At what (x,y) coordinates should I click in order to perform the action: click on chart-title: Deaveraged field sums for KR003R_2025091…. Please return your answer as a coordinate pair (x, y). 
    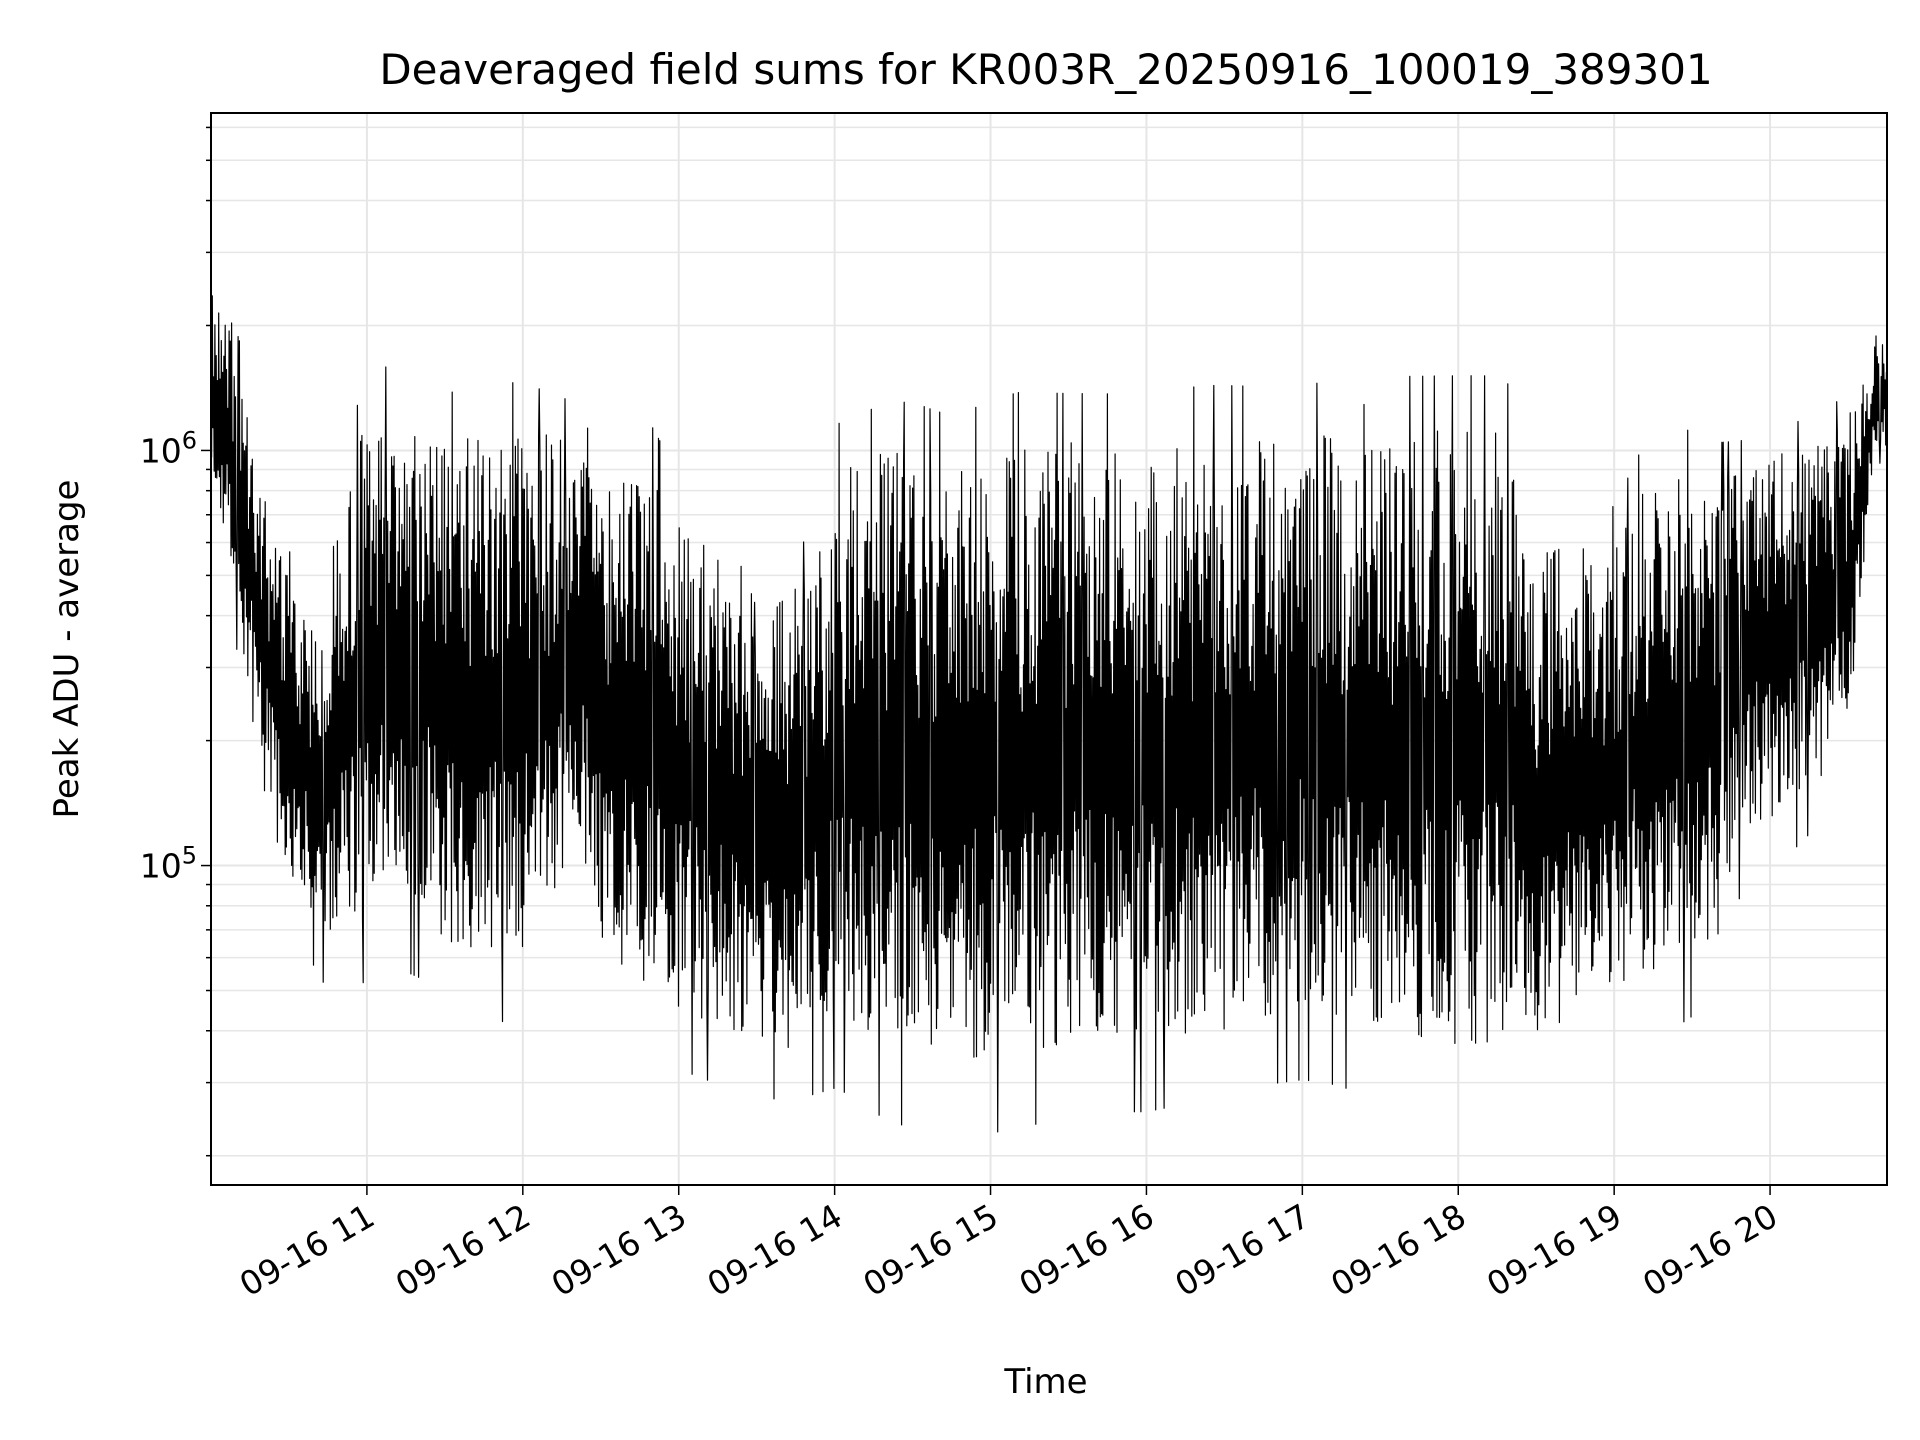
    Looking at the image, I should click on (1045, 69).